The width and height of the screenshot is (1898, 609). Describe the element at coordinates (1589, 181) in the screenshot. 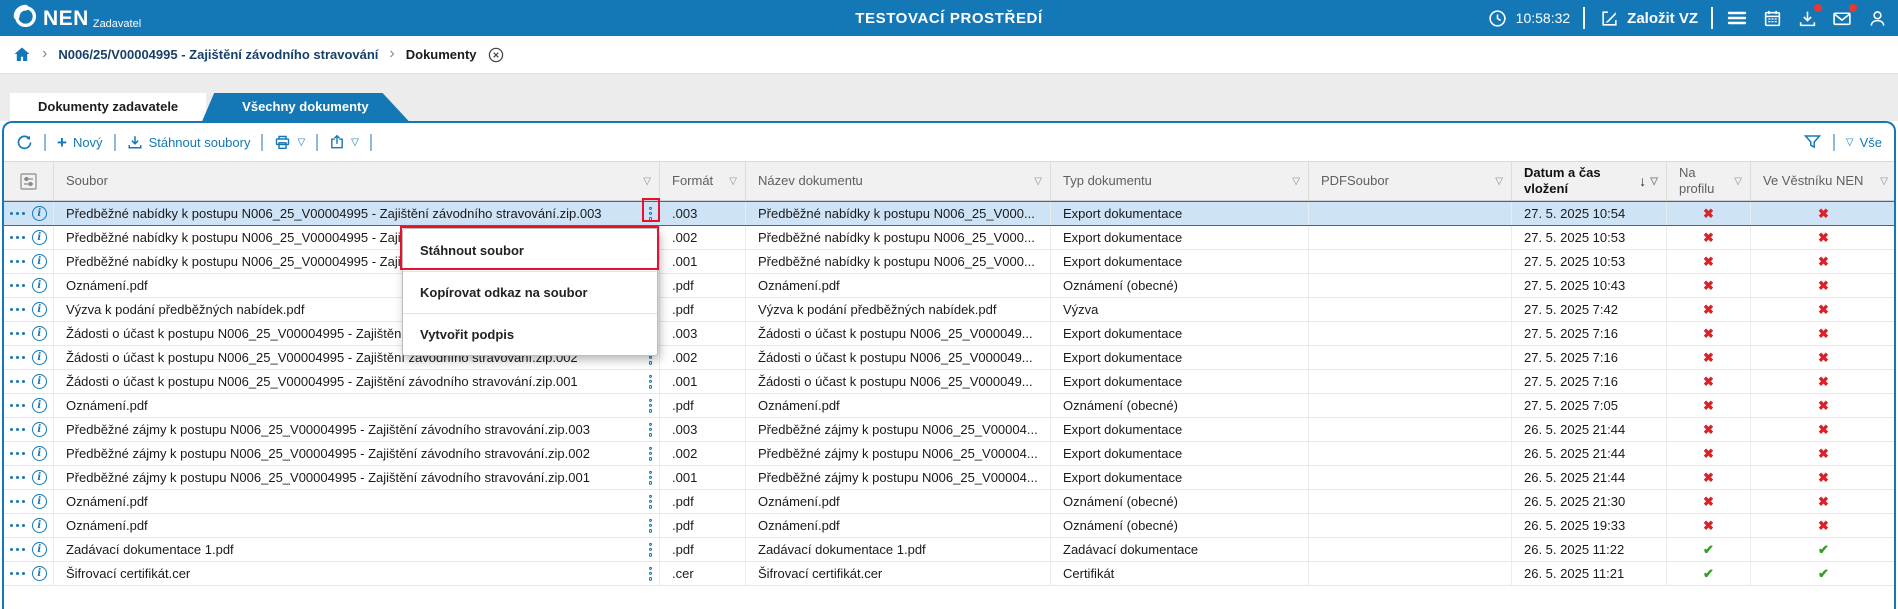

I see `header-datum-cas-vlozeni: Datum a čas vložení ↓ ▽` at that location.